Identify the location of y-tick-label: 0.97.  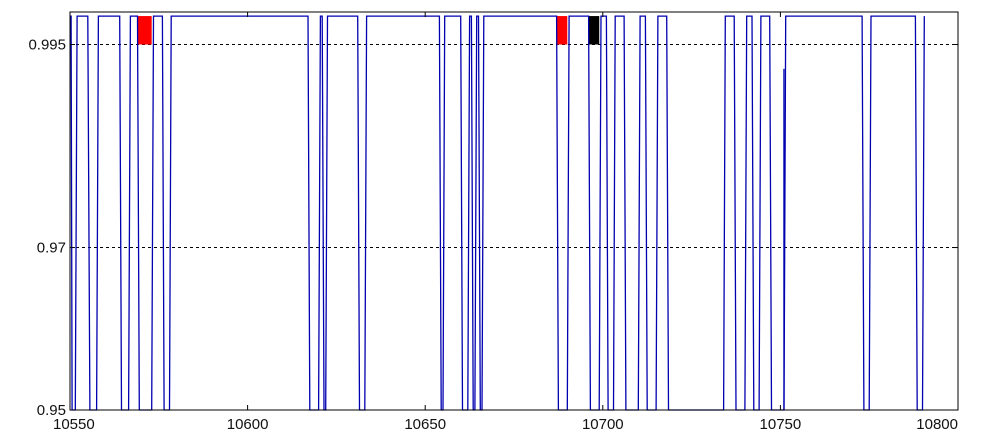
(51, 248).